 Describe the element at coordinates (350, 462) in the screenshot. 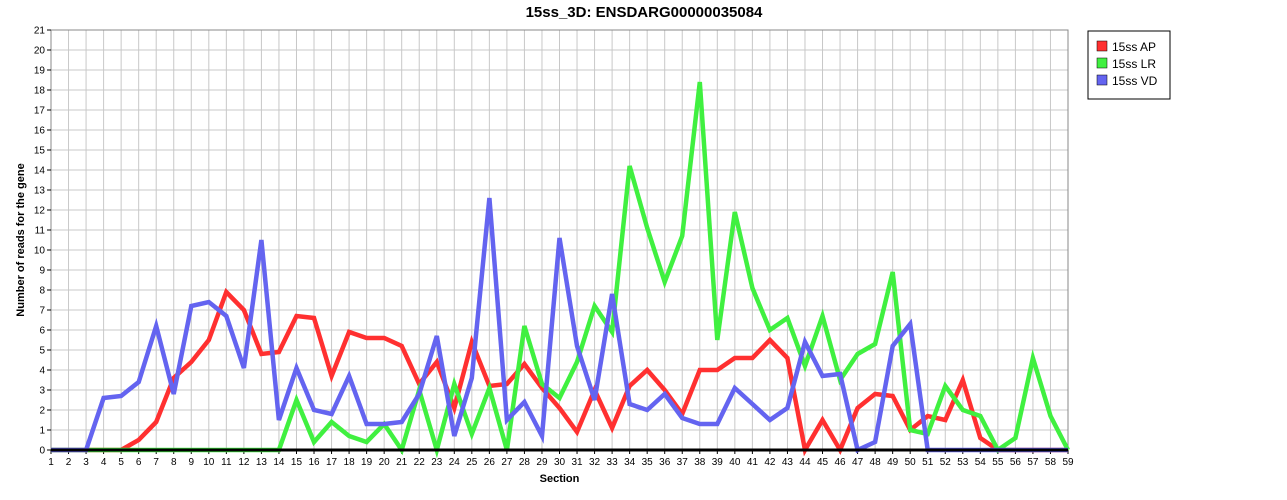

I see `x-tick-label: 18` at that location.